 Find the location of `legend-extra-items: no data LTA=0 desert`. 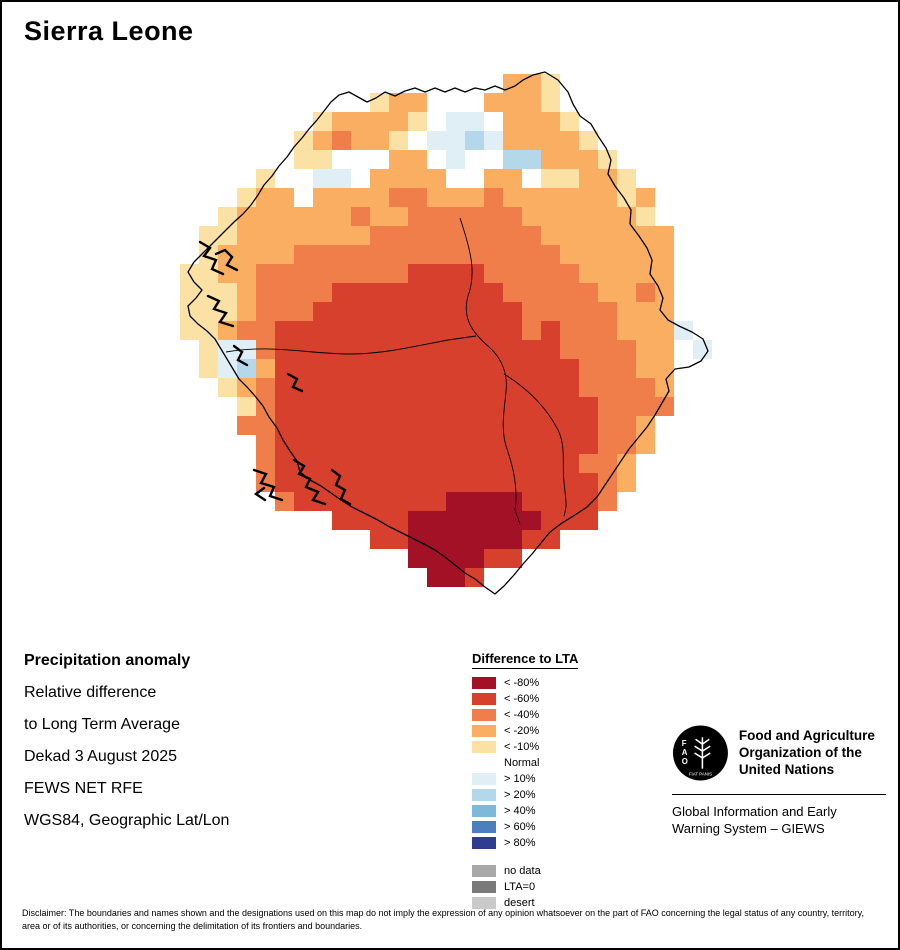

legend-extra-items: no data LTA=0 desert is located at coordinates (552, 887).